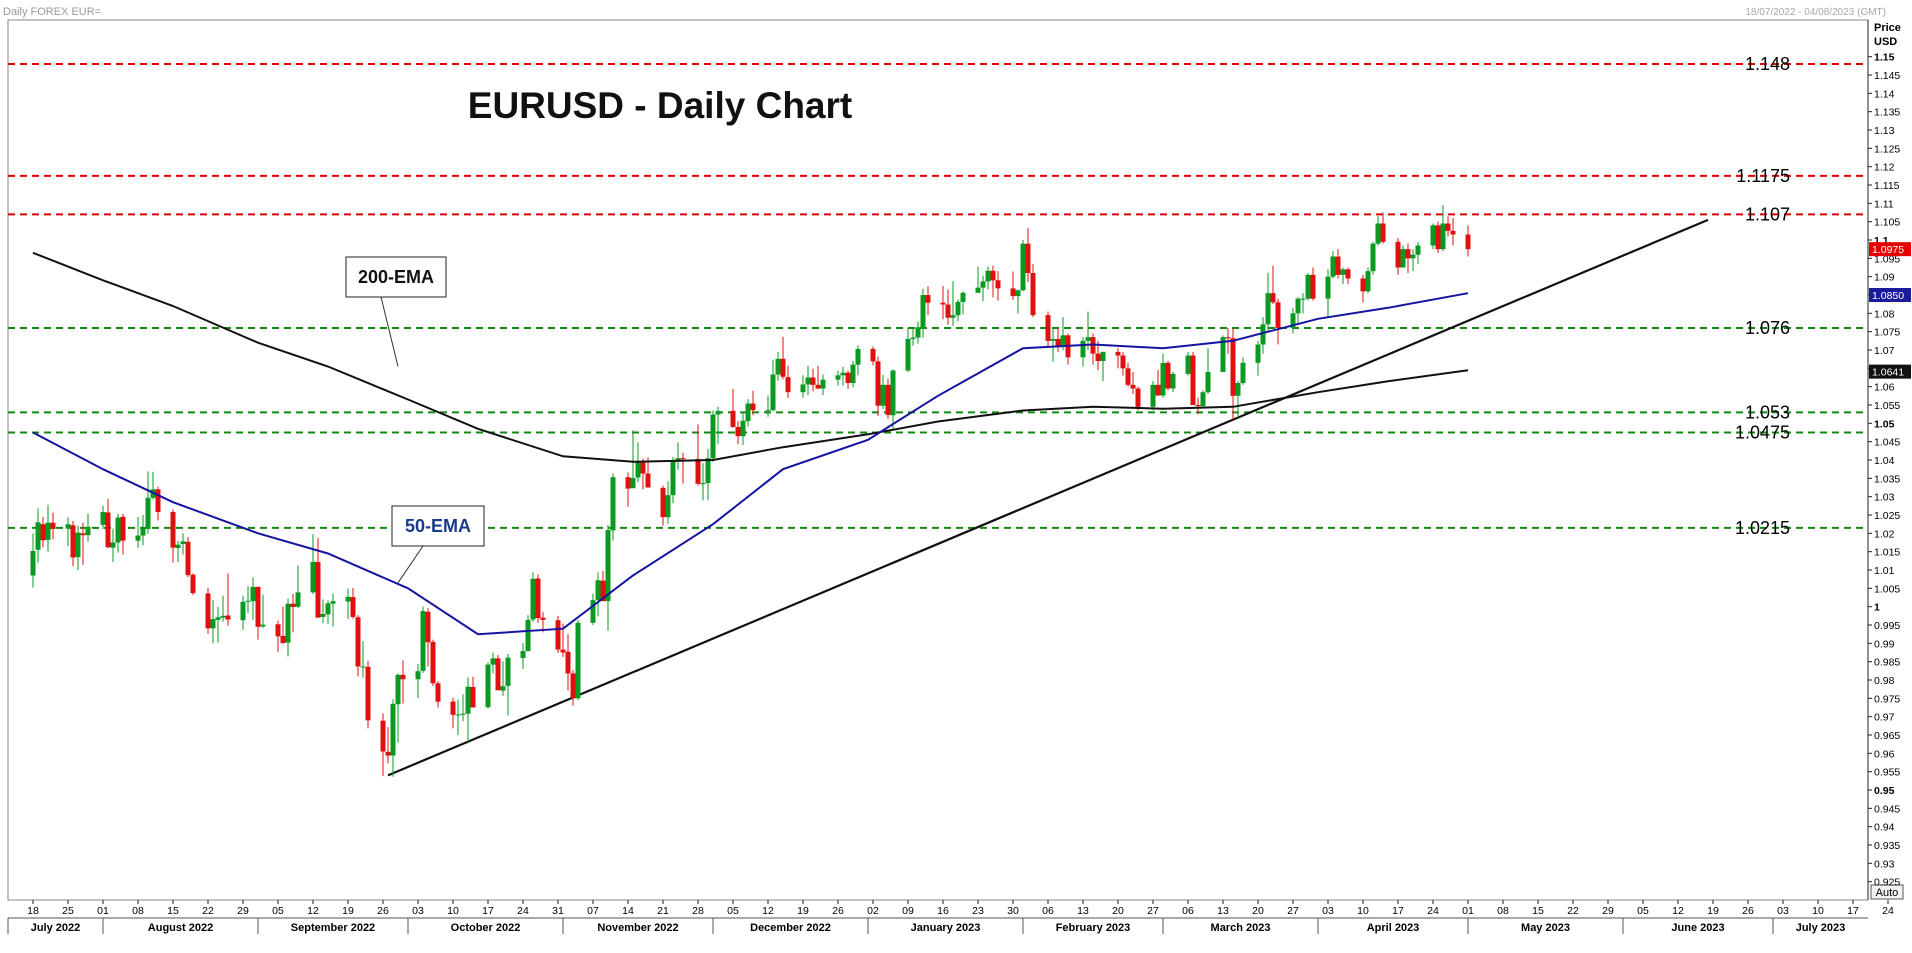 The height and width of the screenshot is (953, 1912). What do you see at coordinates (1767, 214) in the screenshot?
I see `level-label: 1.107` at bounding box center [1767, 214].